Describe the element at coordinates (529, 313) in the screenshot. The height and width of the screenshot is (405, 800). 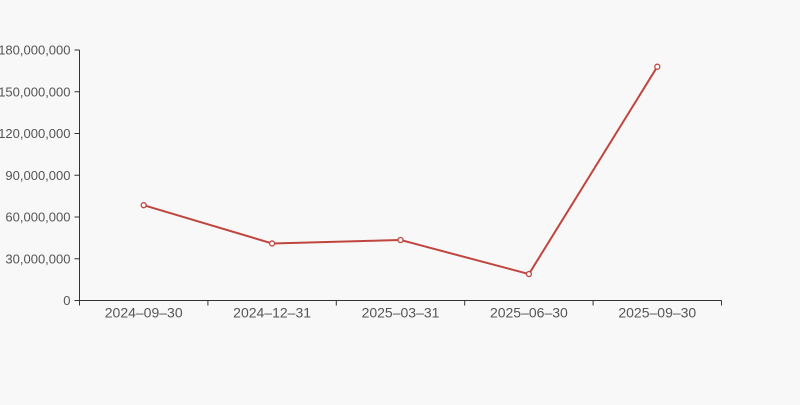
I see `x-axis-tick-label: 2025–06–30` at that location.